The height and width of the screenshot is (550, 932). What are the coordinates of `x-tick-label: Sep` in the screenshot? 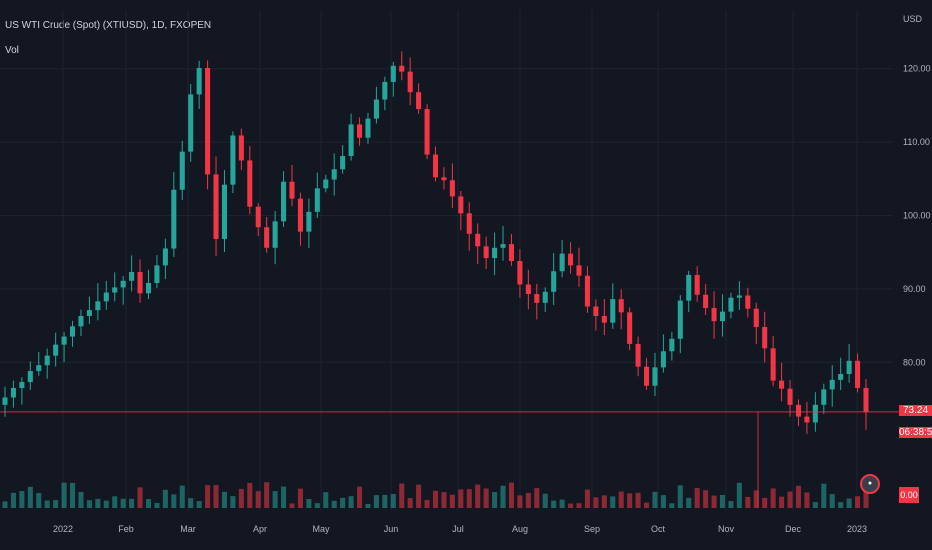 It's located at (592, 529).